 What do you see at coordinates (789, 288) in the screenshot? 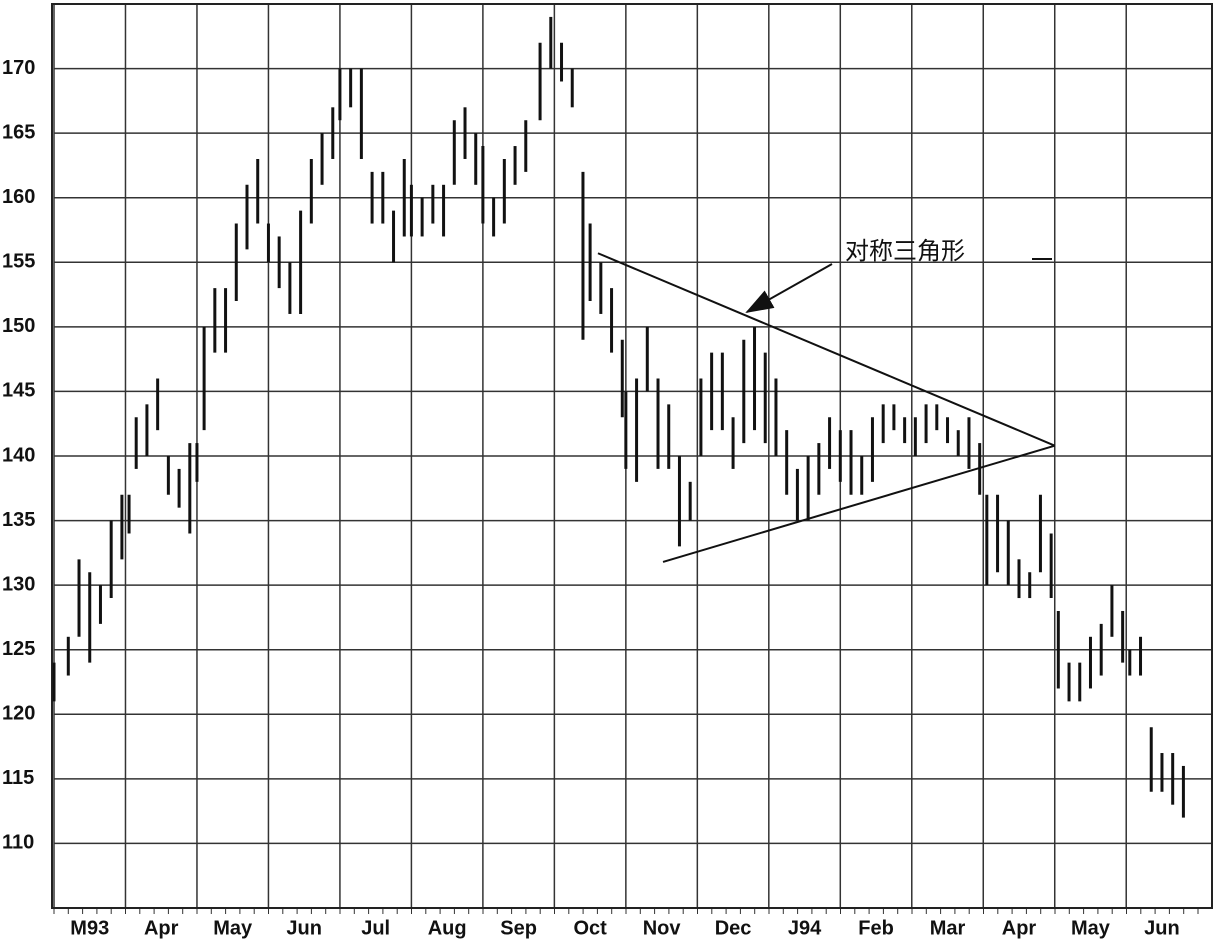
I see `annotation-arrow` at bounding box center [789, 288].